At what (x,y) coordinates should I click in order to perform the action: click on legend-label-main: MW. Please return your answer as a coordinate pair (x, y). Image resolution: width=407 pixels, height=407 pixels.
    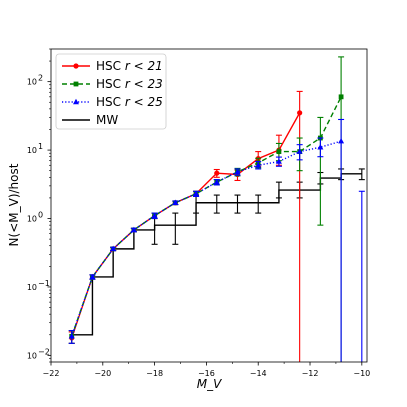
    Looking at the image, I should click on (107, 120).